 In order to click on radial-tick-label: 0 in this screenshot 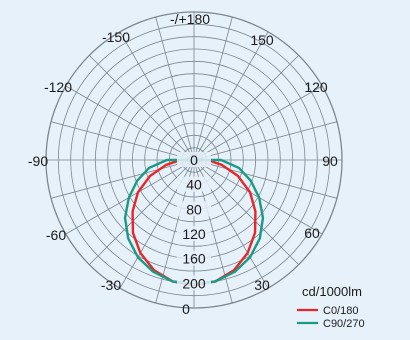, I will do `click(194, 160)`.